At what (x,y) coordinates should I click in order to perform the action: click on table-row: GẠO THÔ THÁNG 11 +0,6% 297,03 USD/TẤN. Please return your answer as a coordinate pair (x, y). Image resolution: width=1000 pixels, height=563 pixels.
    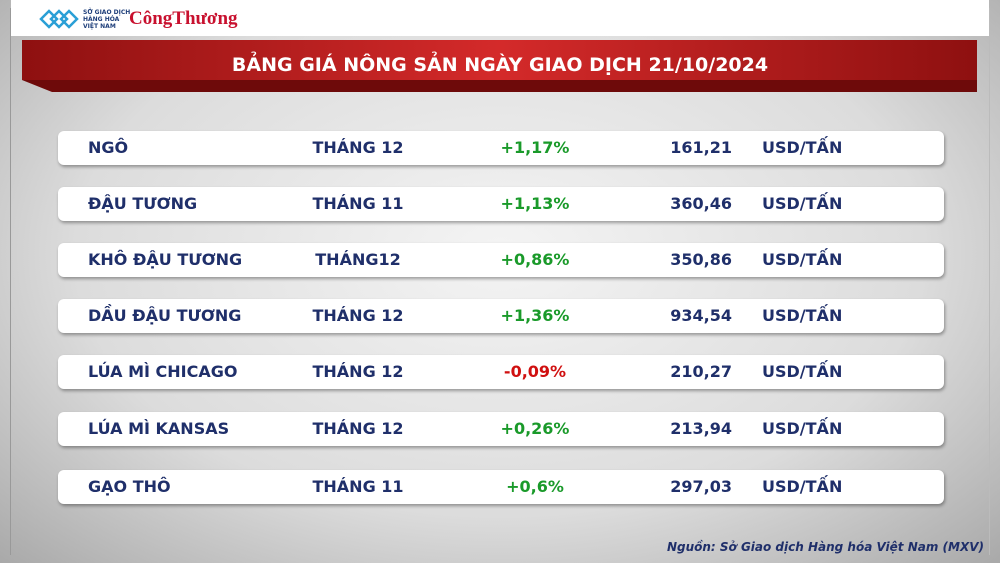
    Looking at the image, I should click on (501, 487).